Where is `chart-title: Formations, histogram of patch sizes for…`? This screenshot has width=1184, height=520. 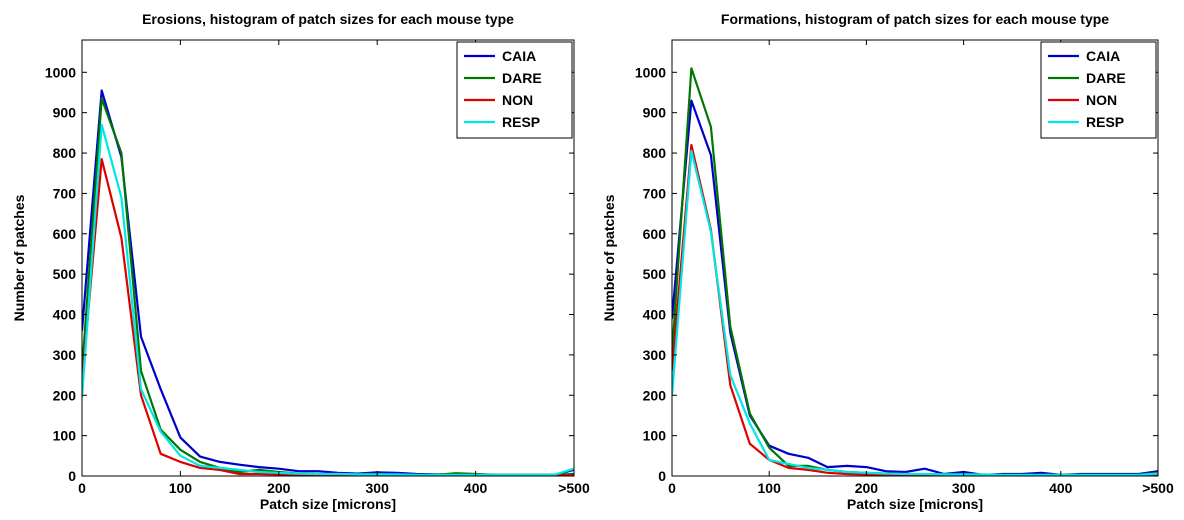 chart-title: Formations, histogram of patch sizes for… is located at coordinates (915, 19).